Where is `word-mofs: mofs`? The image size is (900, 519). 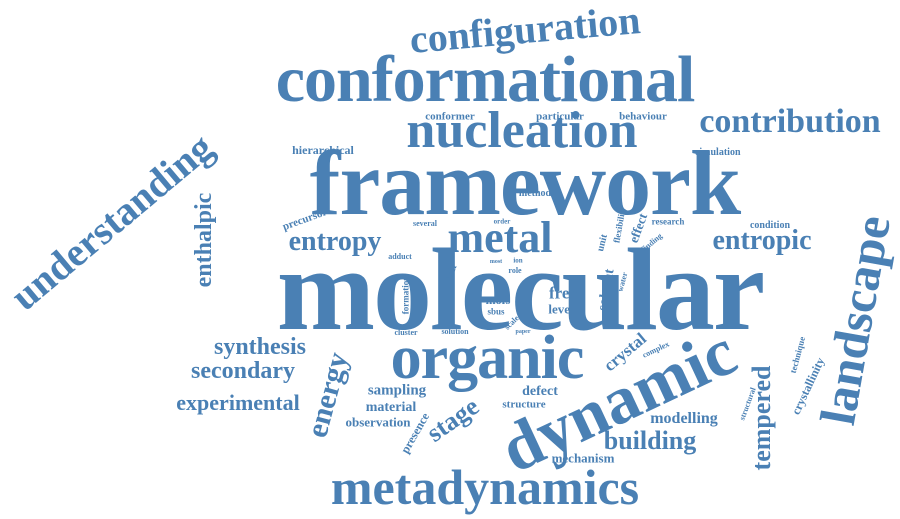
word-mofs: mofs is located at coordinates (498, 300).